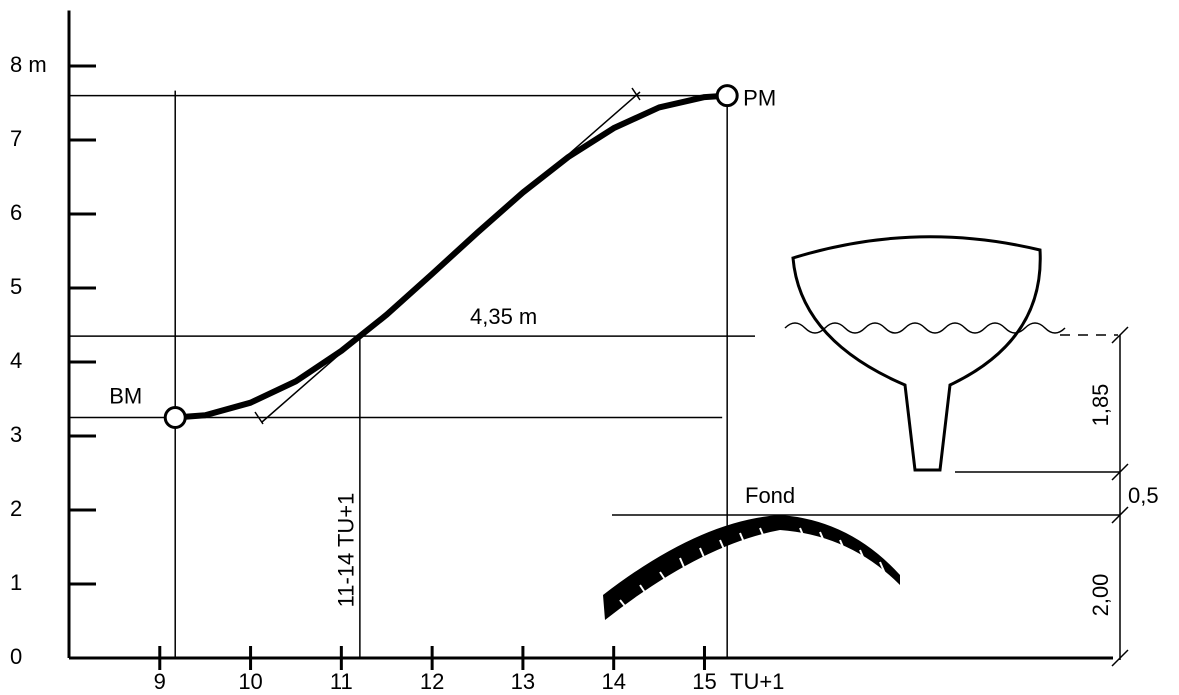 The height and width of the screenshot is (695, 1179). What do you see at coordinates (757, 681) in the screenshot?
I see `x-axis-label: TU+1` at bounding box center [757, 681].